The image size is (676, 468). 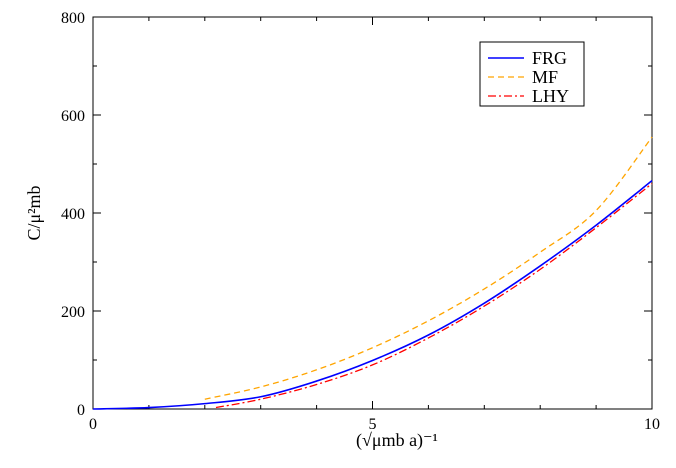 I want to click on legend-box, so click(x=532, y=74).